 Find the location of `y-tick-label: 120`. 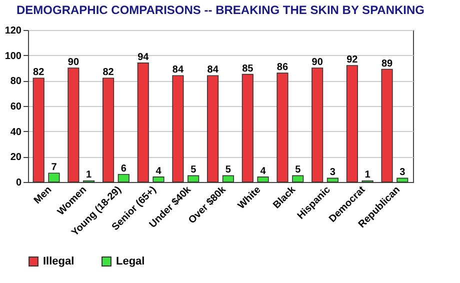

y-tick-label: 120 is located at coordinates (13, 31).